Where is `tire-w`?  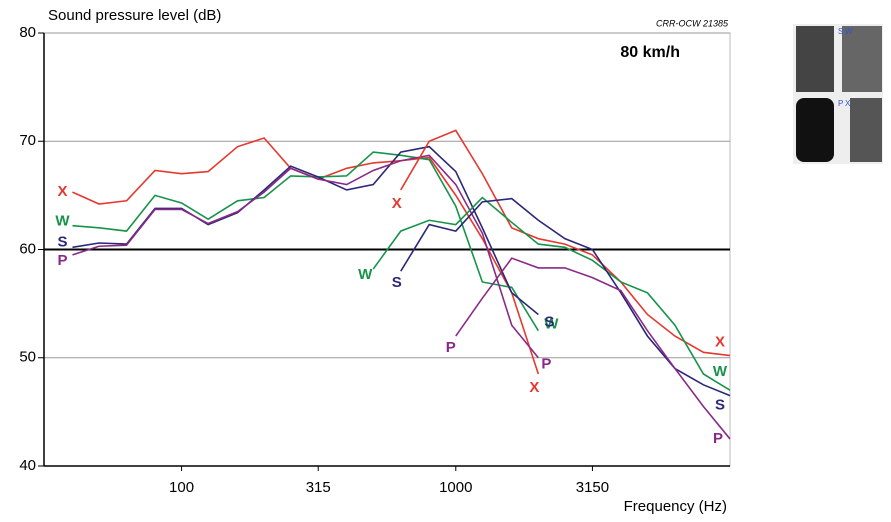 tire-w is located at coordinates (862, 59).